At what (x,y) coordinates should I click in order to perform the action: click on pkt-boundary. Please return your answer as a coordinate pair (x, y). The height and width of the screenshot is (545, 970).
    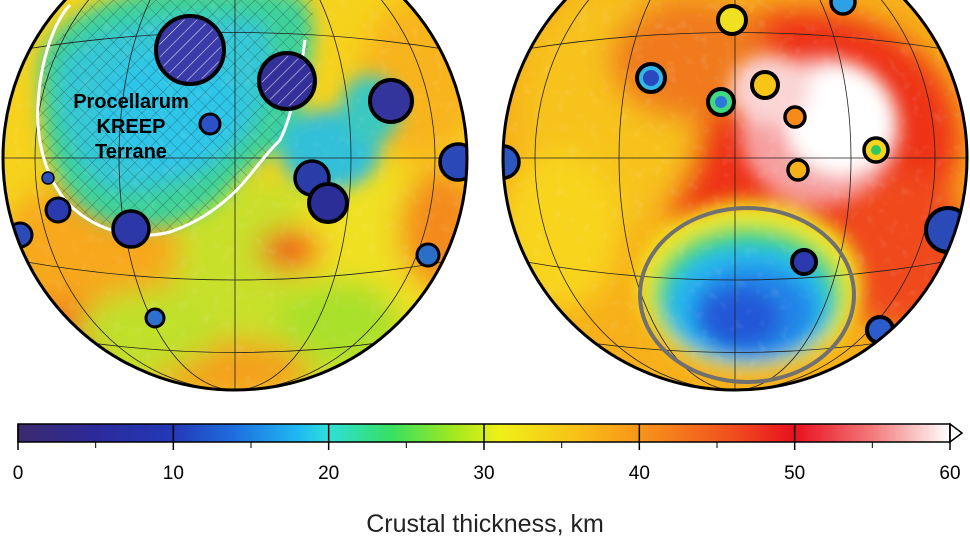
    Looking at the image, I should click on (171, 120).